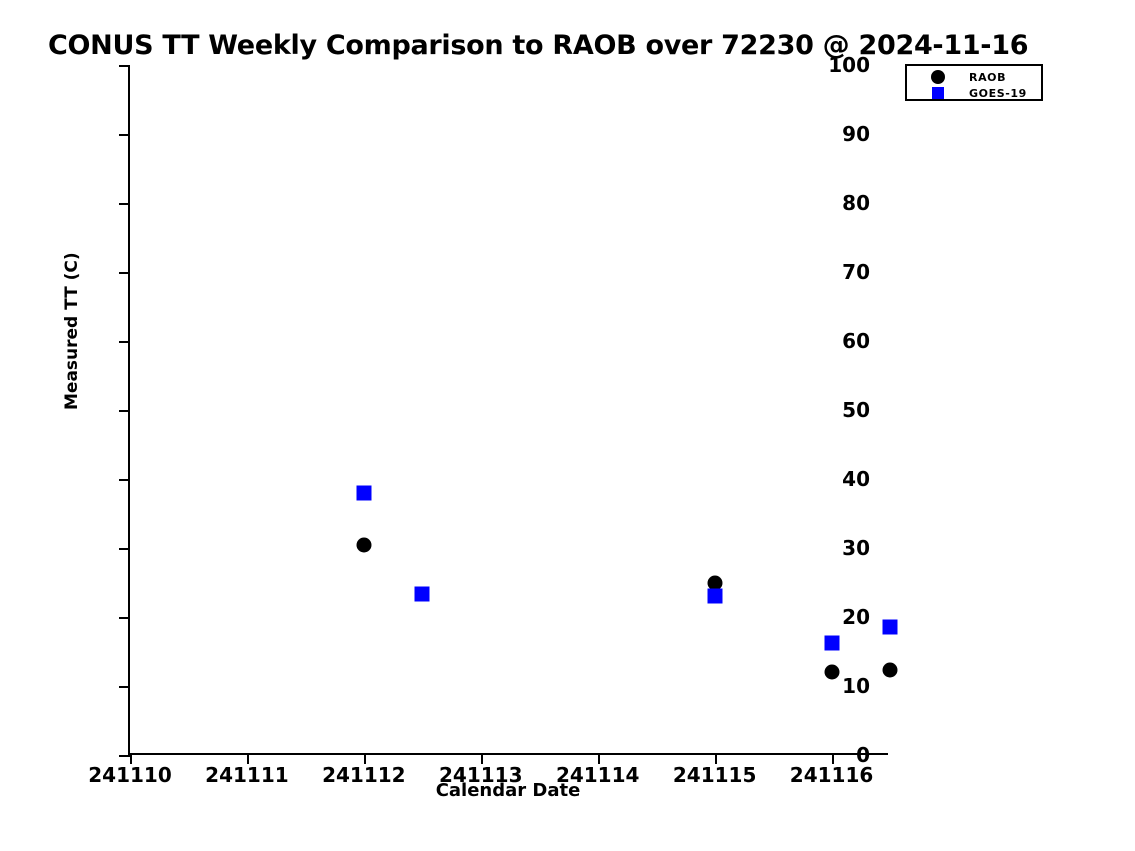 This screenshot has width=1135, height=851. I want to click on x-tick-label-241110: 241110, so click(130, 775).